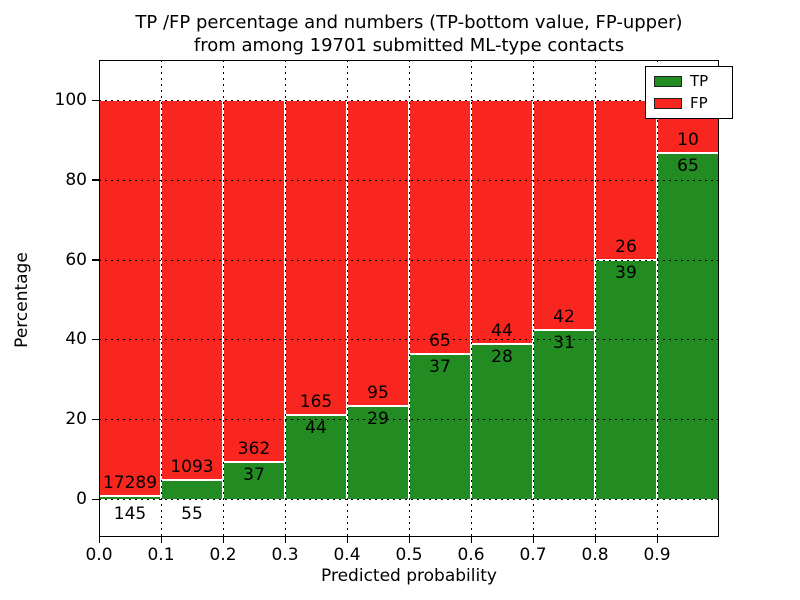  What do you see at coordinates (689, 81) in the screenshot?
I see `legend-entry-tp: TP` at bounding box center [689, 81].